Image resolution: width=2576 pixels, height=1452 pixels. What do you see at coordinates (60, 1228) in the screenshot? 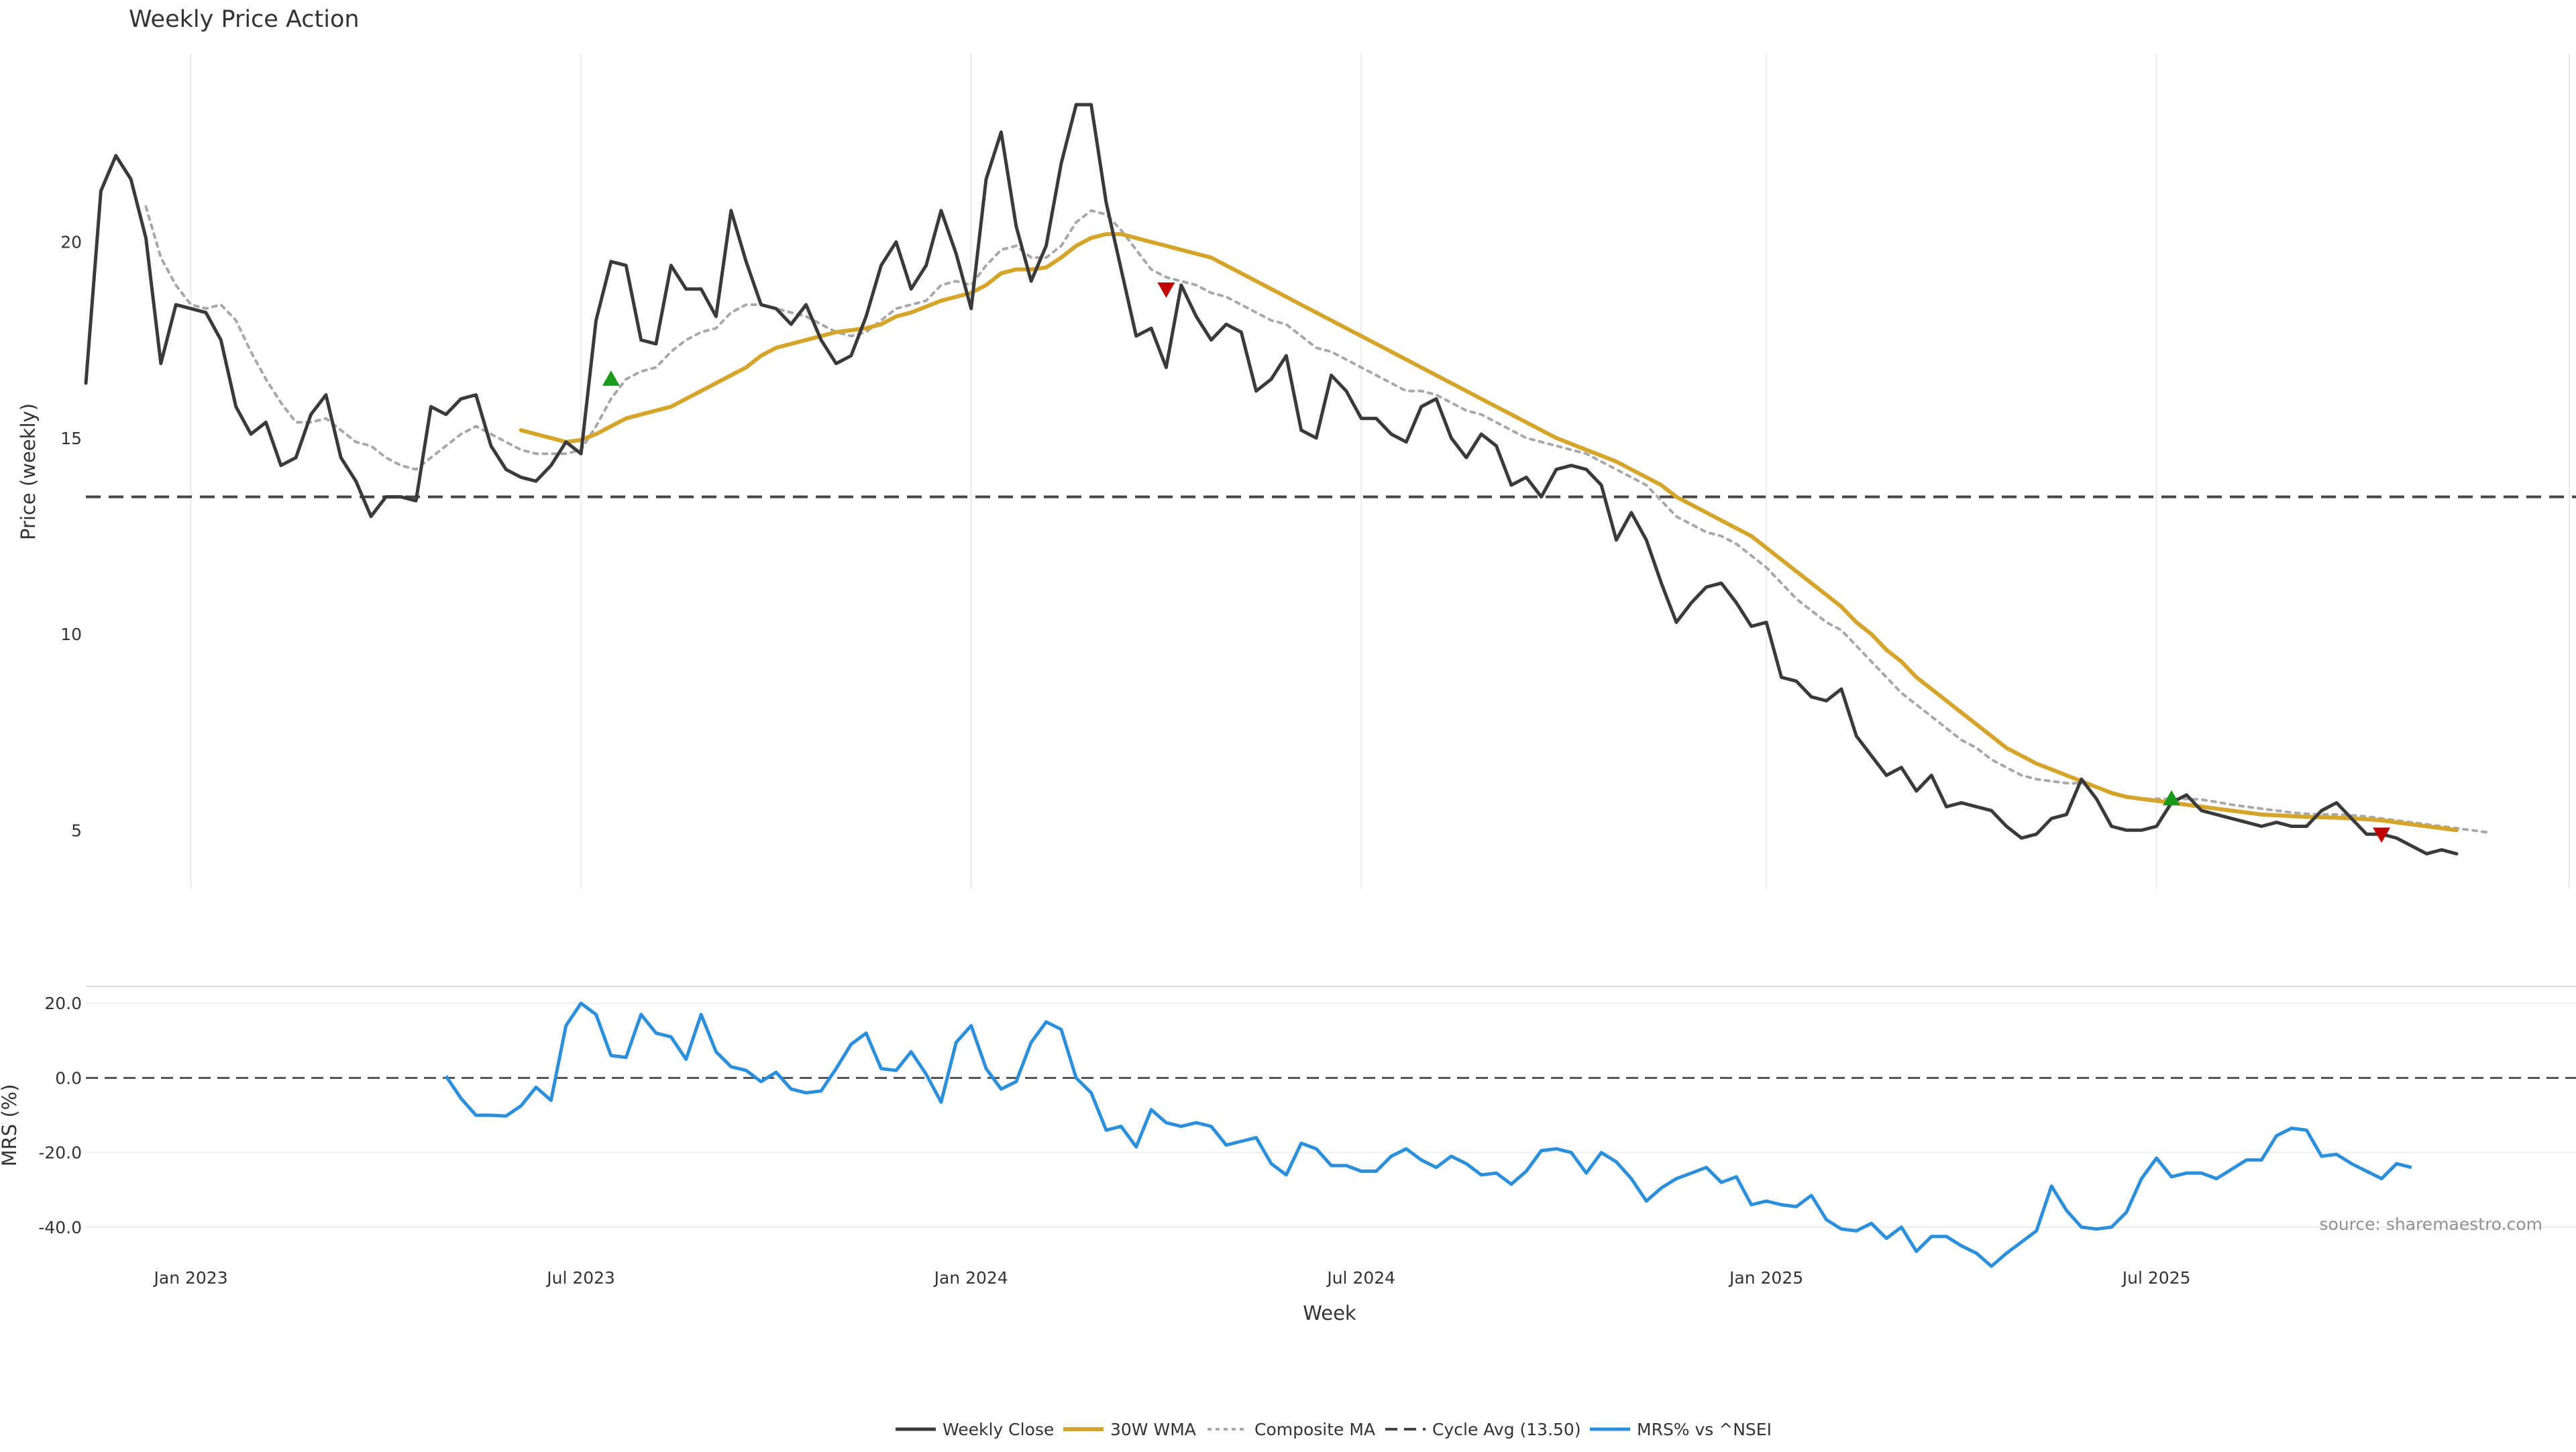
I see `mrs-y-tick-label: -40.0` at bounding box center [60, 1228].